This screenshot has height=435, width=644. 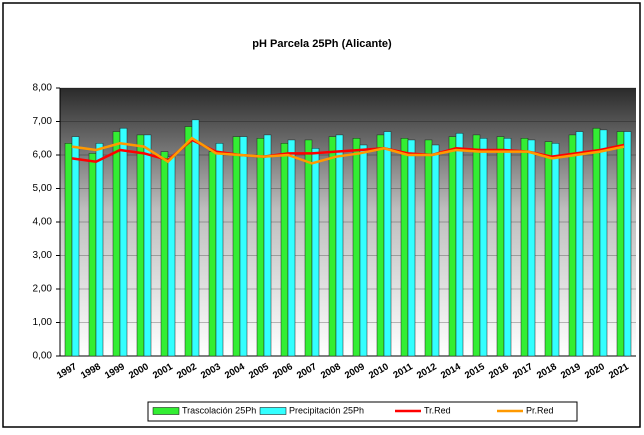 I want to click on legend-label: Trascolación 25Ph, so click(x=219, y=410).